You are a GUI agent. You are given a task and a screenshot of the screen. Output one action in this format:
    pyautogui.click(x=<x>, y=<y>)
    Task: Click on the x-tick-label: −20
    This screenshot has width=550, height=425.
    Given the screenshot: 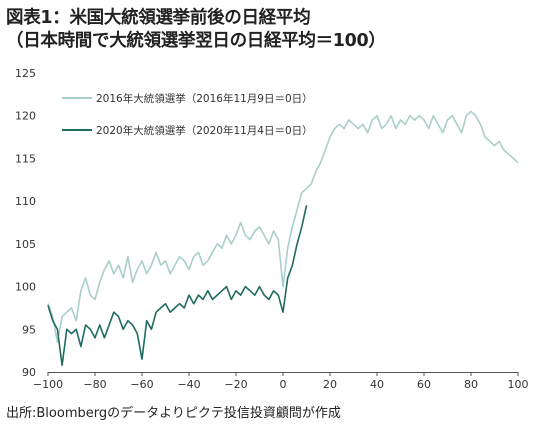 What is the action you would take?
    pyautogui.click(x=235, y=384)
    